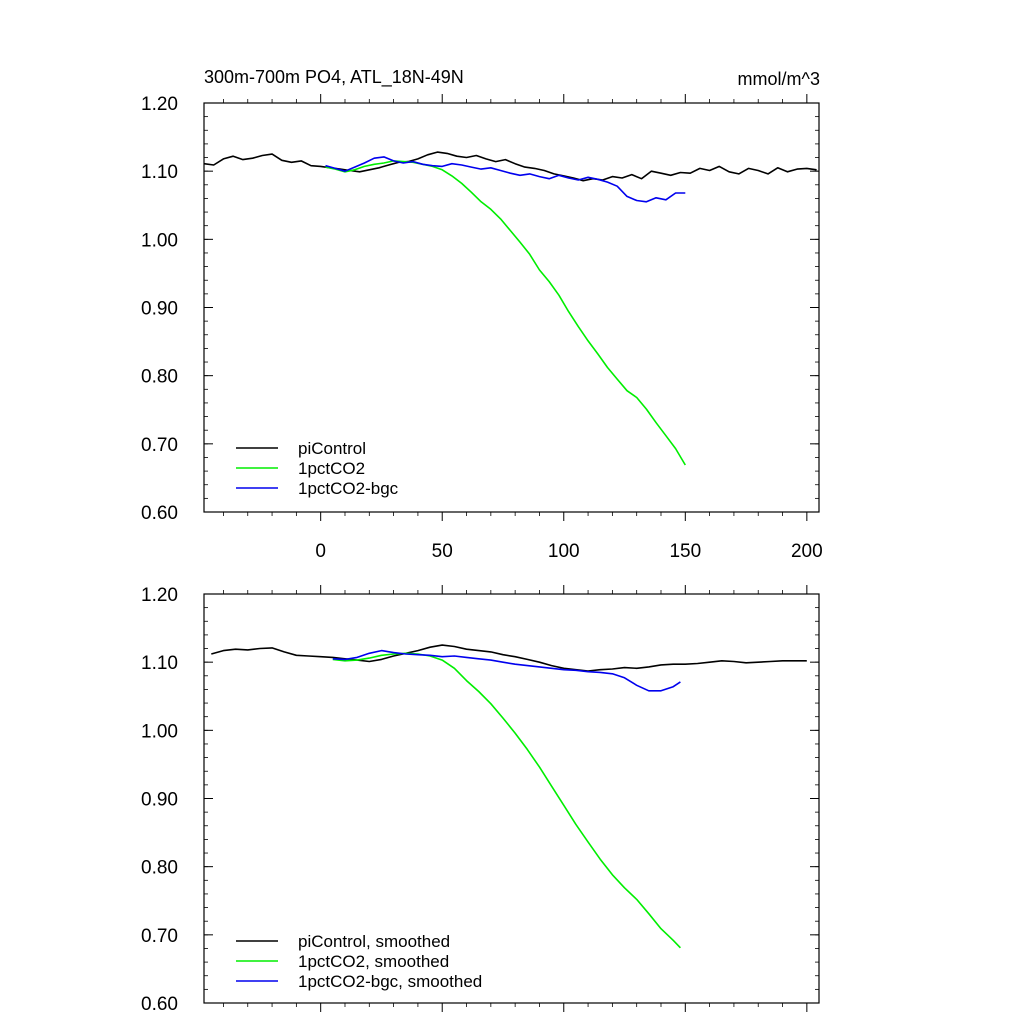 This screenshot has height=1024, width=1024. I want to click on x-tick-label: 0, so click(320, 551).